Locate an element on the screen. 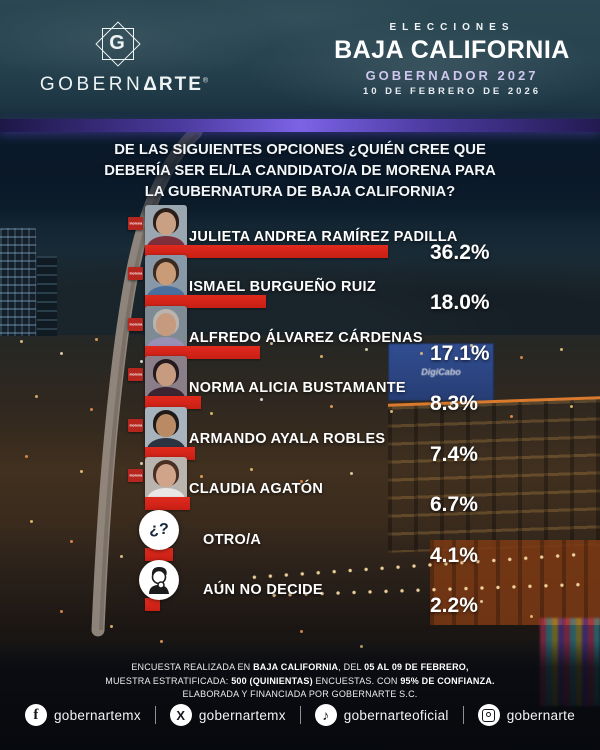 The width and height of the screenshot is (600, 750). logo-wordmark: GOBERNΔRTE® is located at coordinates (124, 84).